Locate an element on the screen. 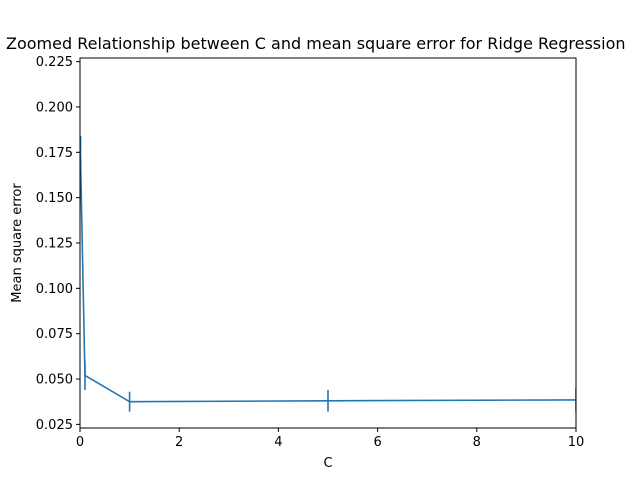 Image resolution: width=640 pixels, height=480 pixels. y-tick-label: 0.125 is located at coordinates (54, 244).